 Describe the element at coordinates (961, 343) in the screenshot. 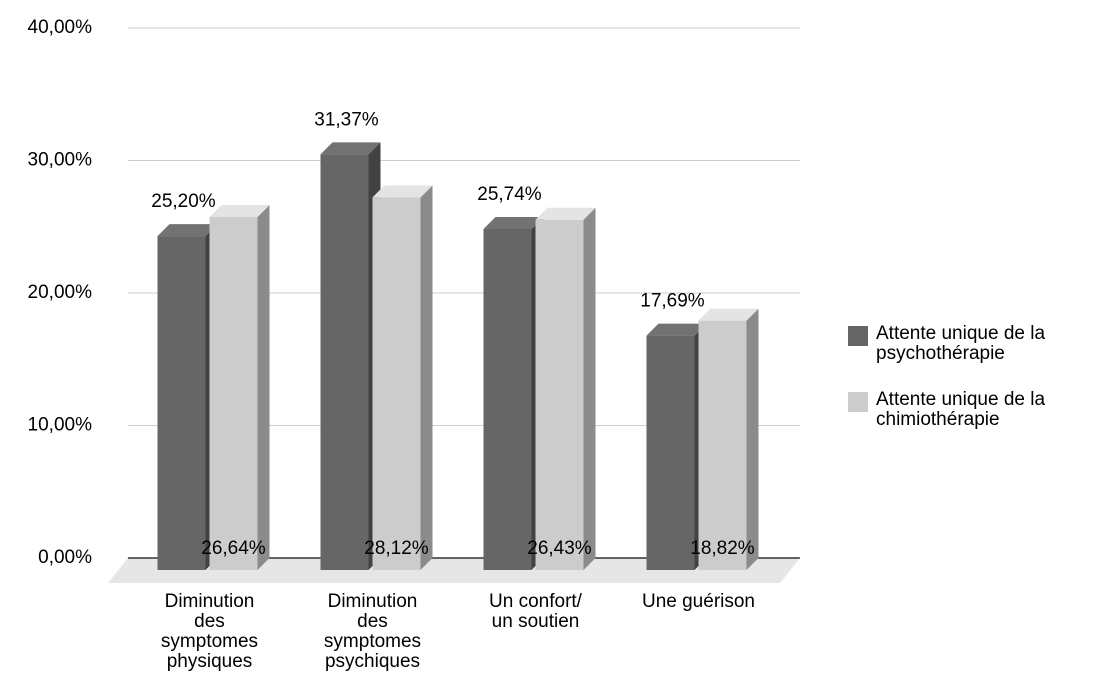

I see `legend-label: Attente unique de la psychothérapie` at that location.